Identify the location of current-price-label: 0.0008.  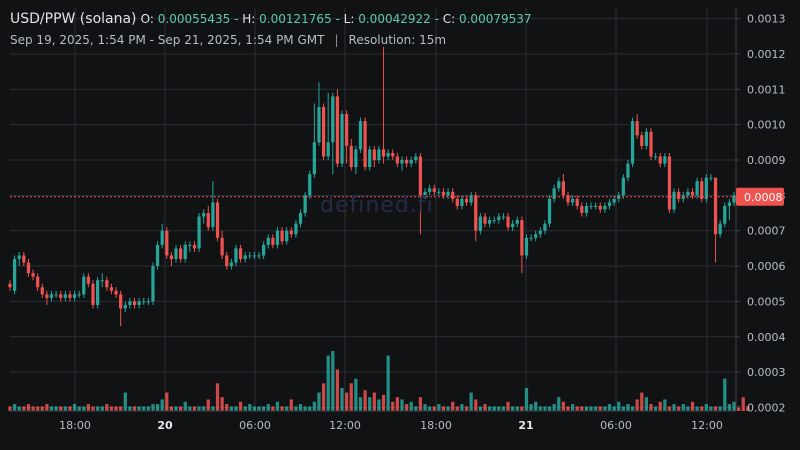
(763, 197).